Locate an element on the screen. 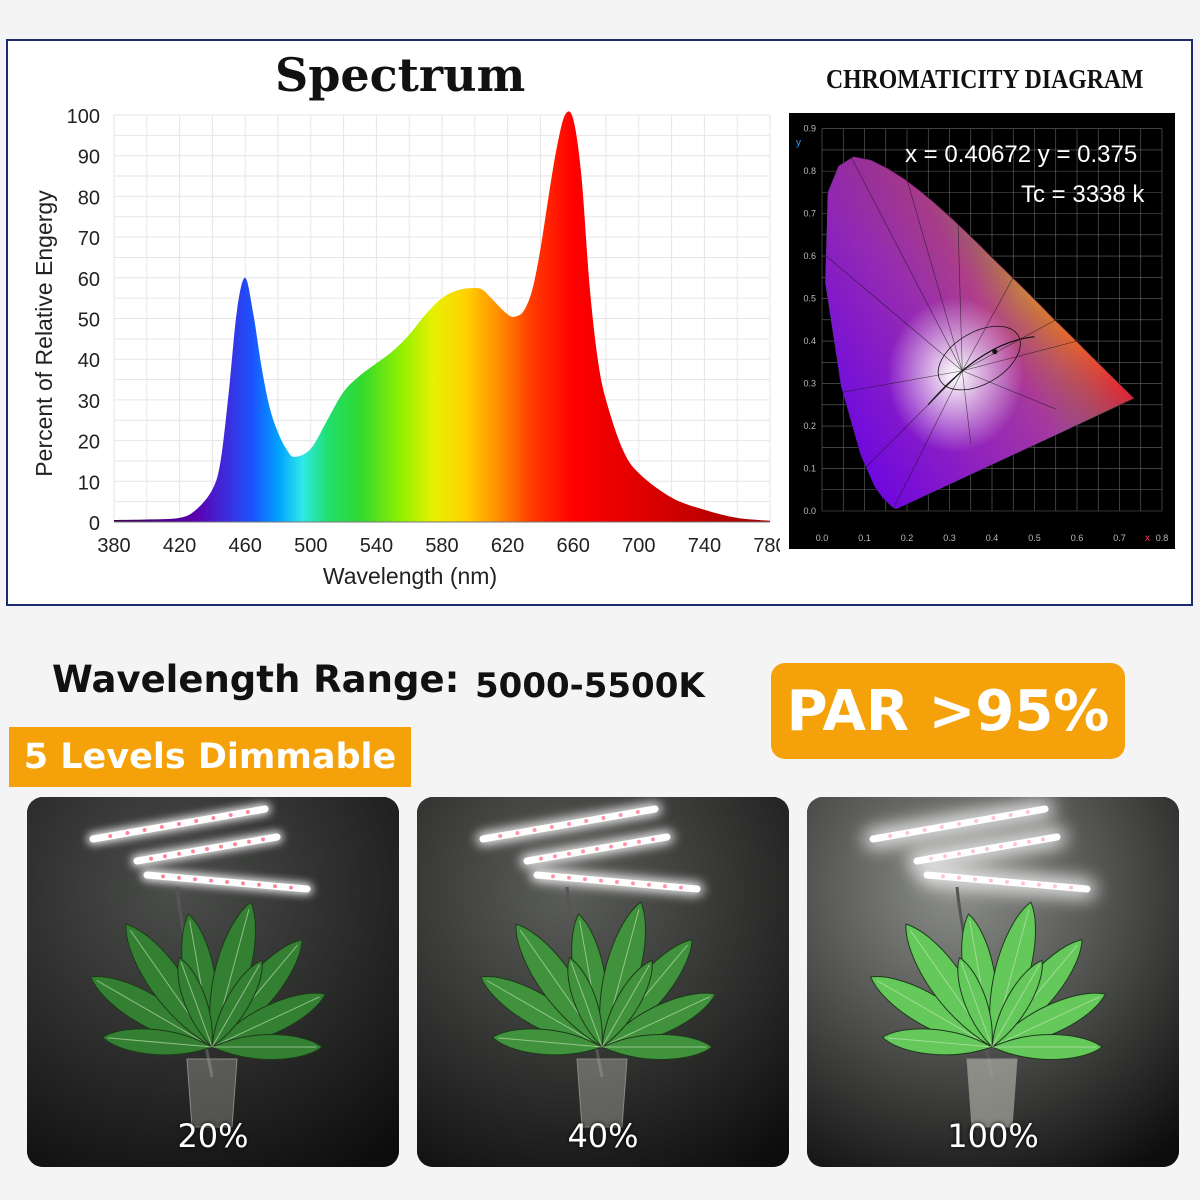 Image resolution: width=1200 pixels, height=1200 pixels. photo-dim-20: 20% is located at coordinates (213, 982).